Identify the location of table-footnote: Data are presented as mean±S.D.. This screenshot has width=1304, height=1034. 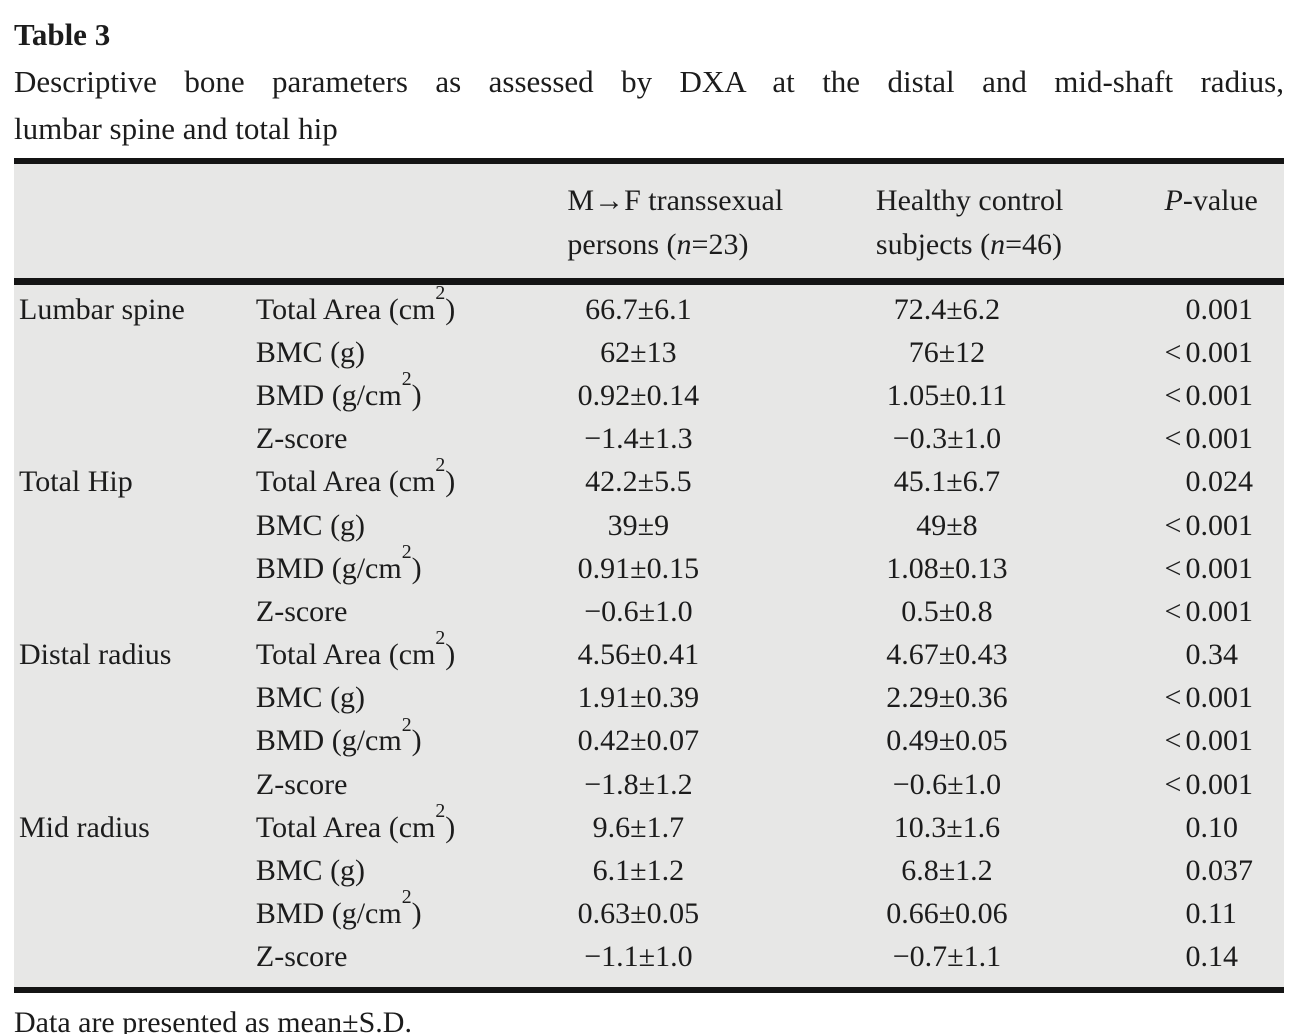
(213, 1020).